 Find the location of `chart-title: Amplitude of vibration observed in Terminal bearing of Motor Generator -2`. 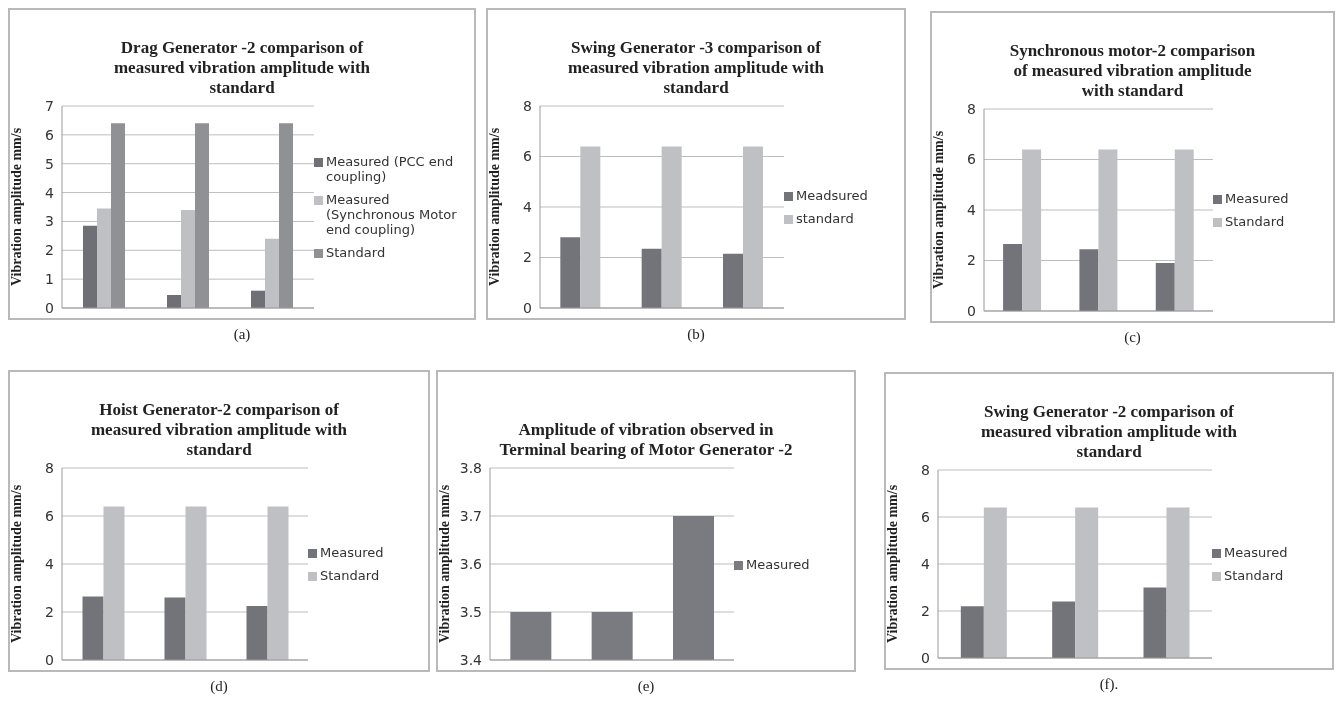

chart-title: Amplitude of vibration observed in Terminal bearing of Motor Generator -2 is located at coordinates (646, 440).